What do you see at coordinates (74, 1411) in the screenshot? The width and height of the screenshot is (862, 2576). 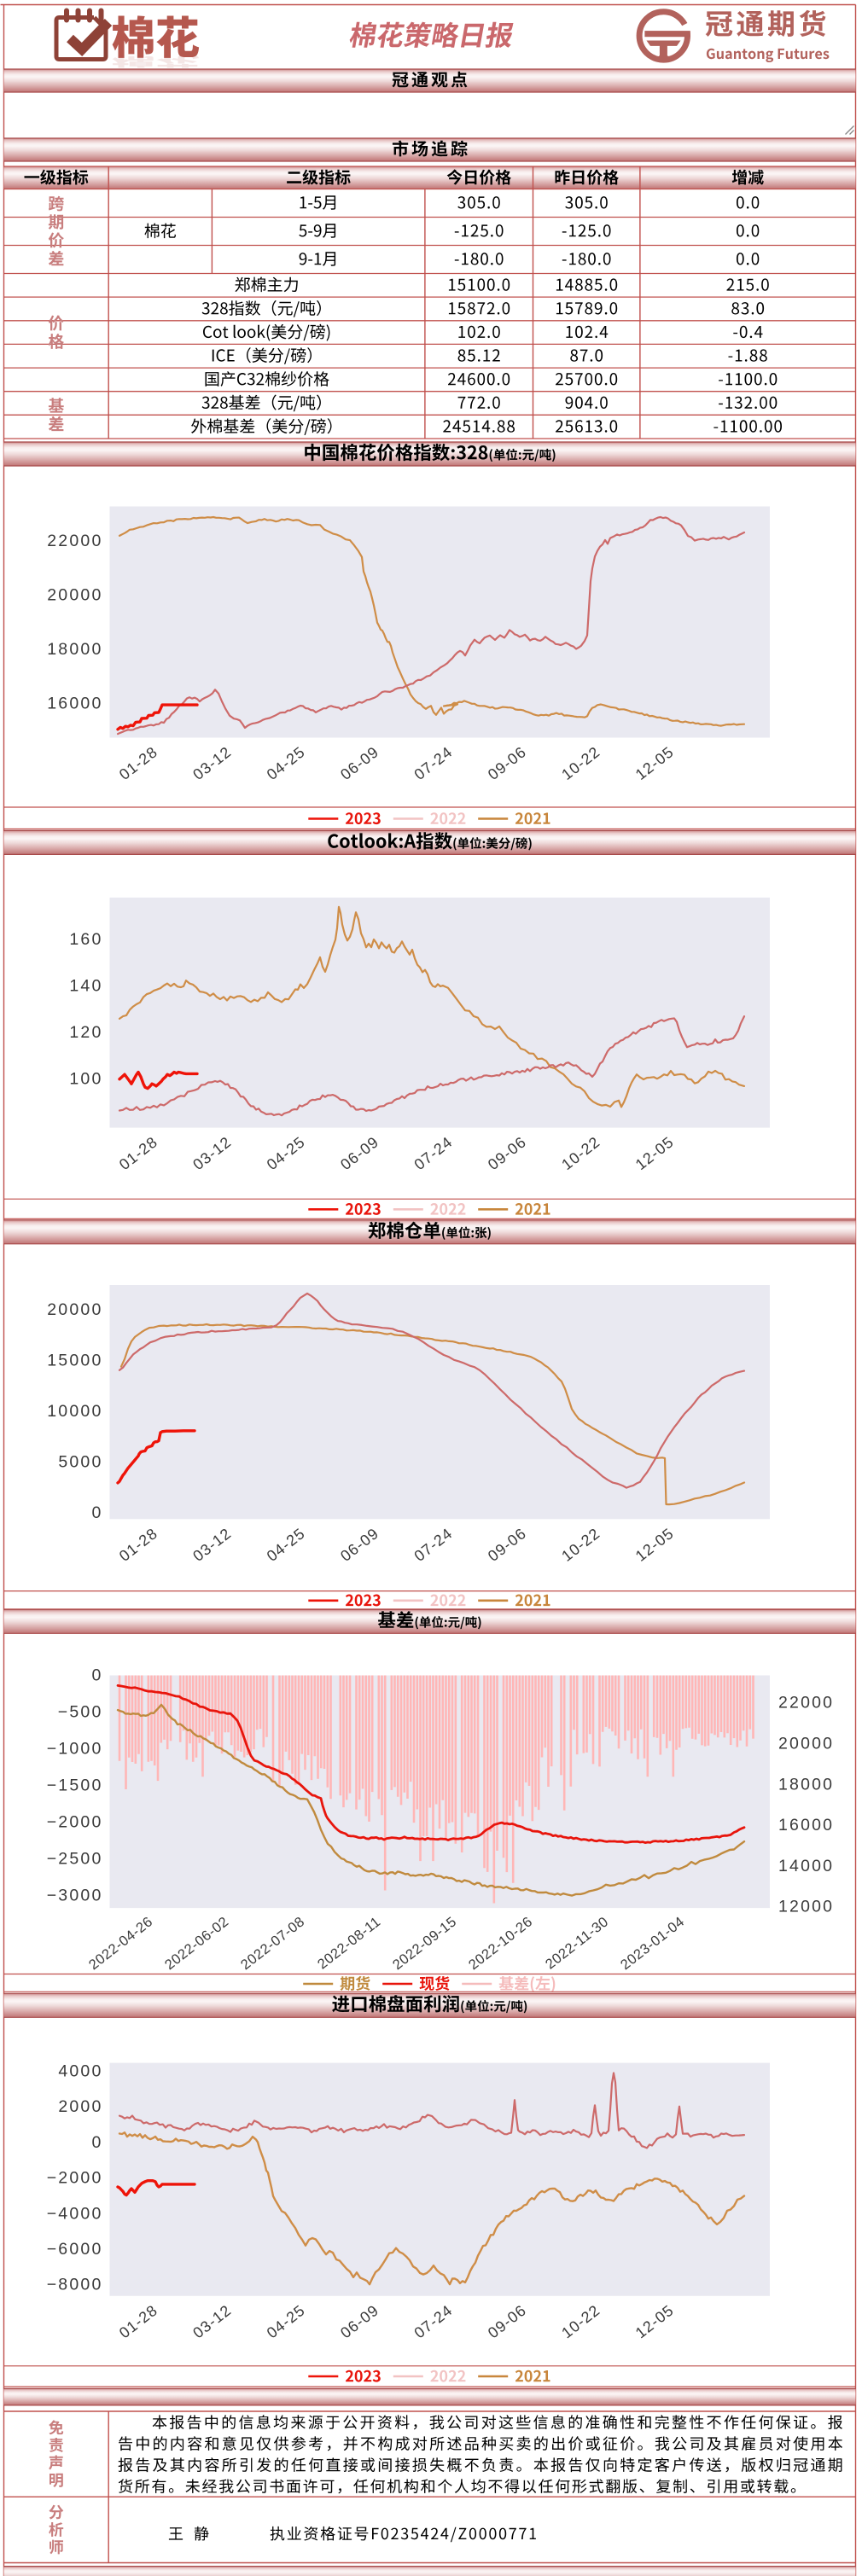 I see `svg-text: 10000` at bounding box center [74, 1411].